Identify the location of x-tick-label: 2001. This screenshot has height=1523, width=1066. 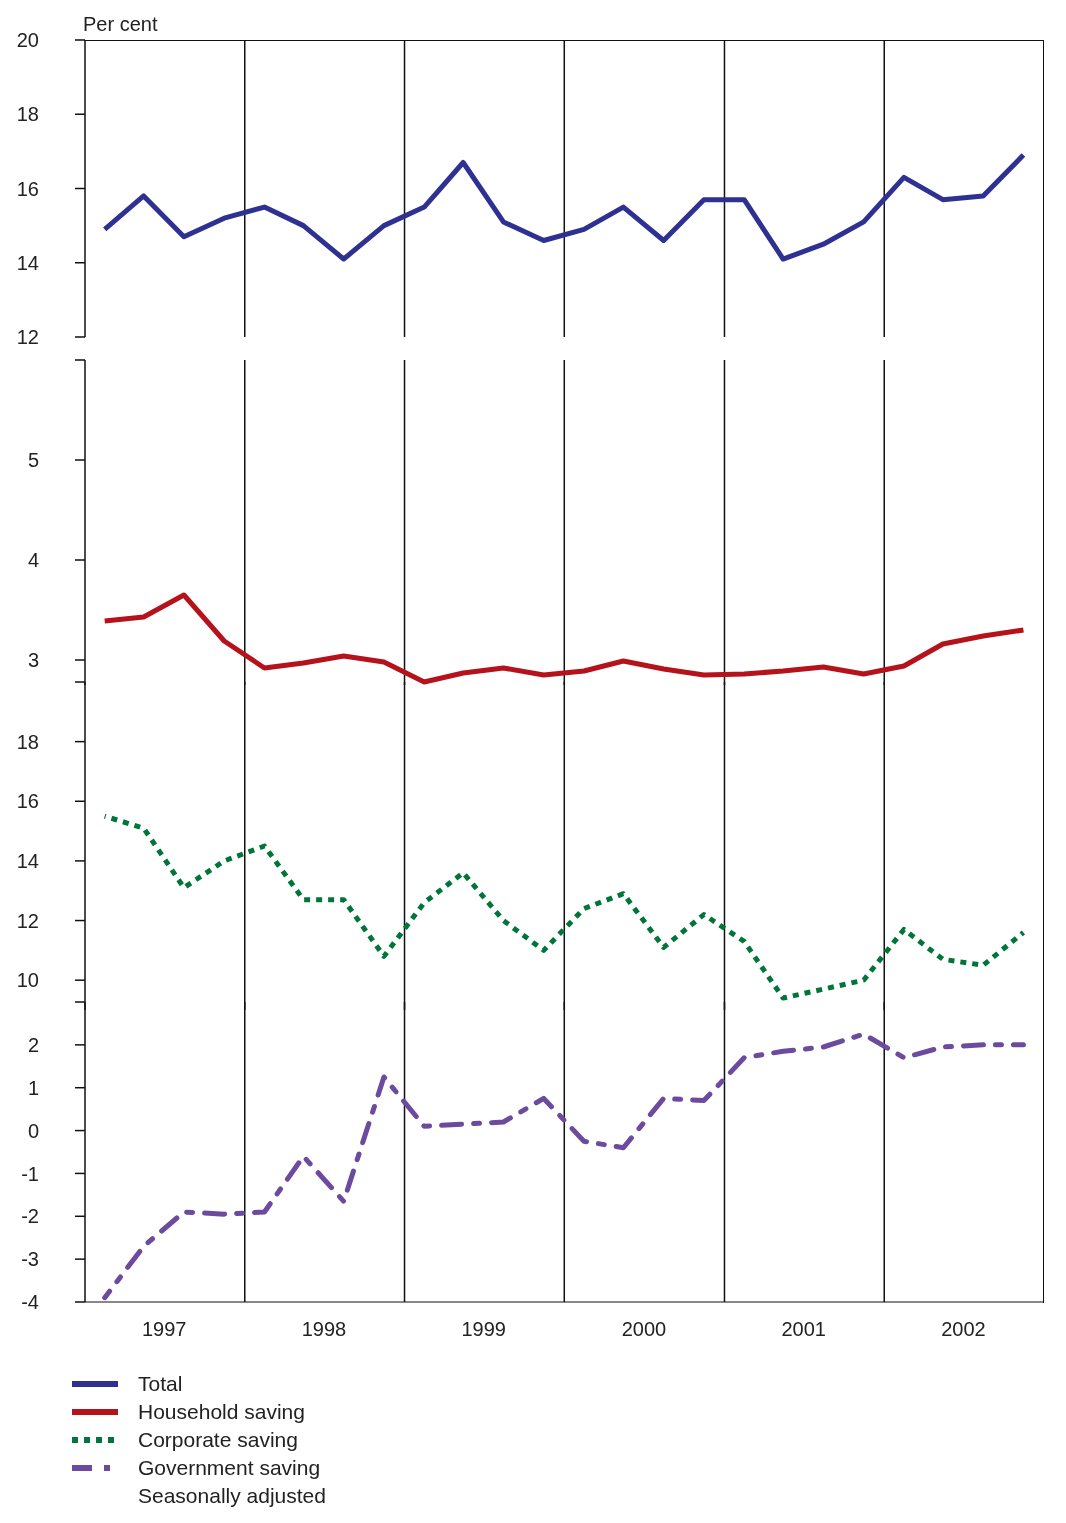
(803, 1329).